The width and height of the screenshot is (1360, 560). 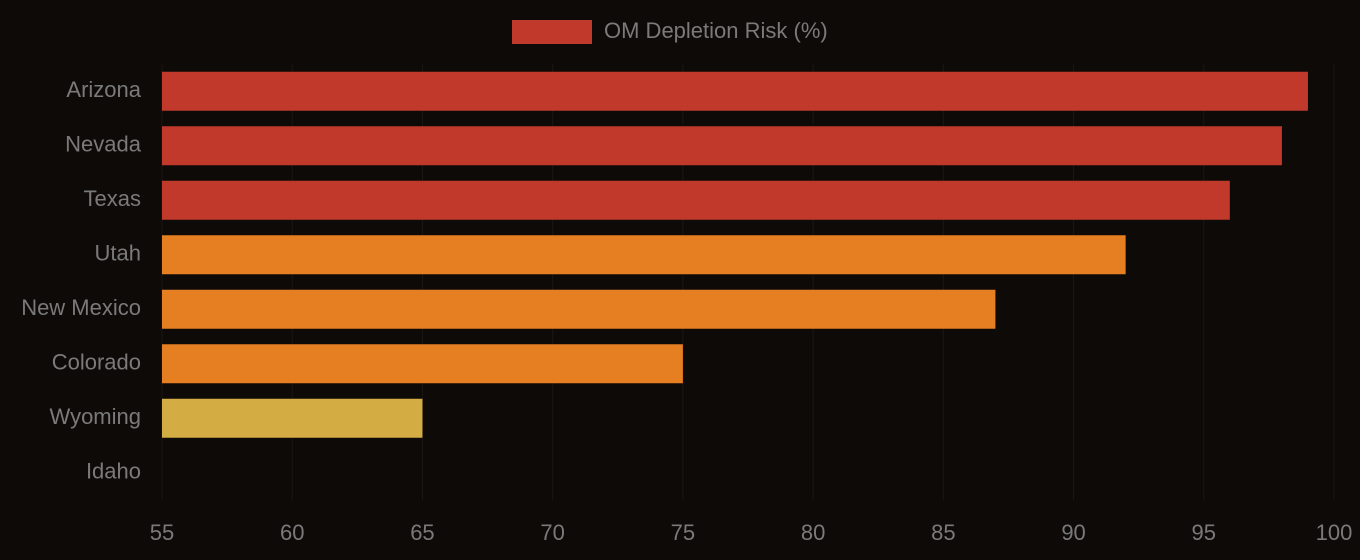 I want to click on x-tick-label: 95, so click(x=1204, y=532).